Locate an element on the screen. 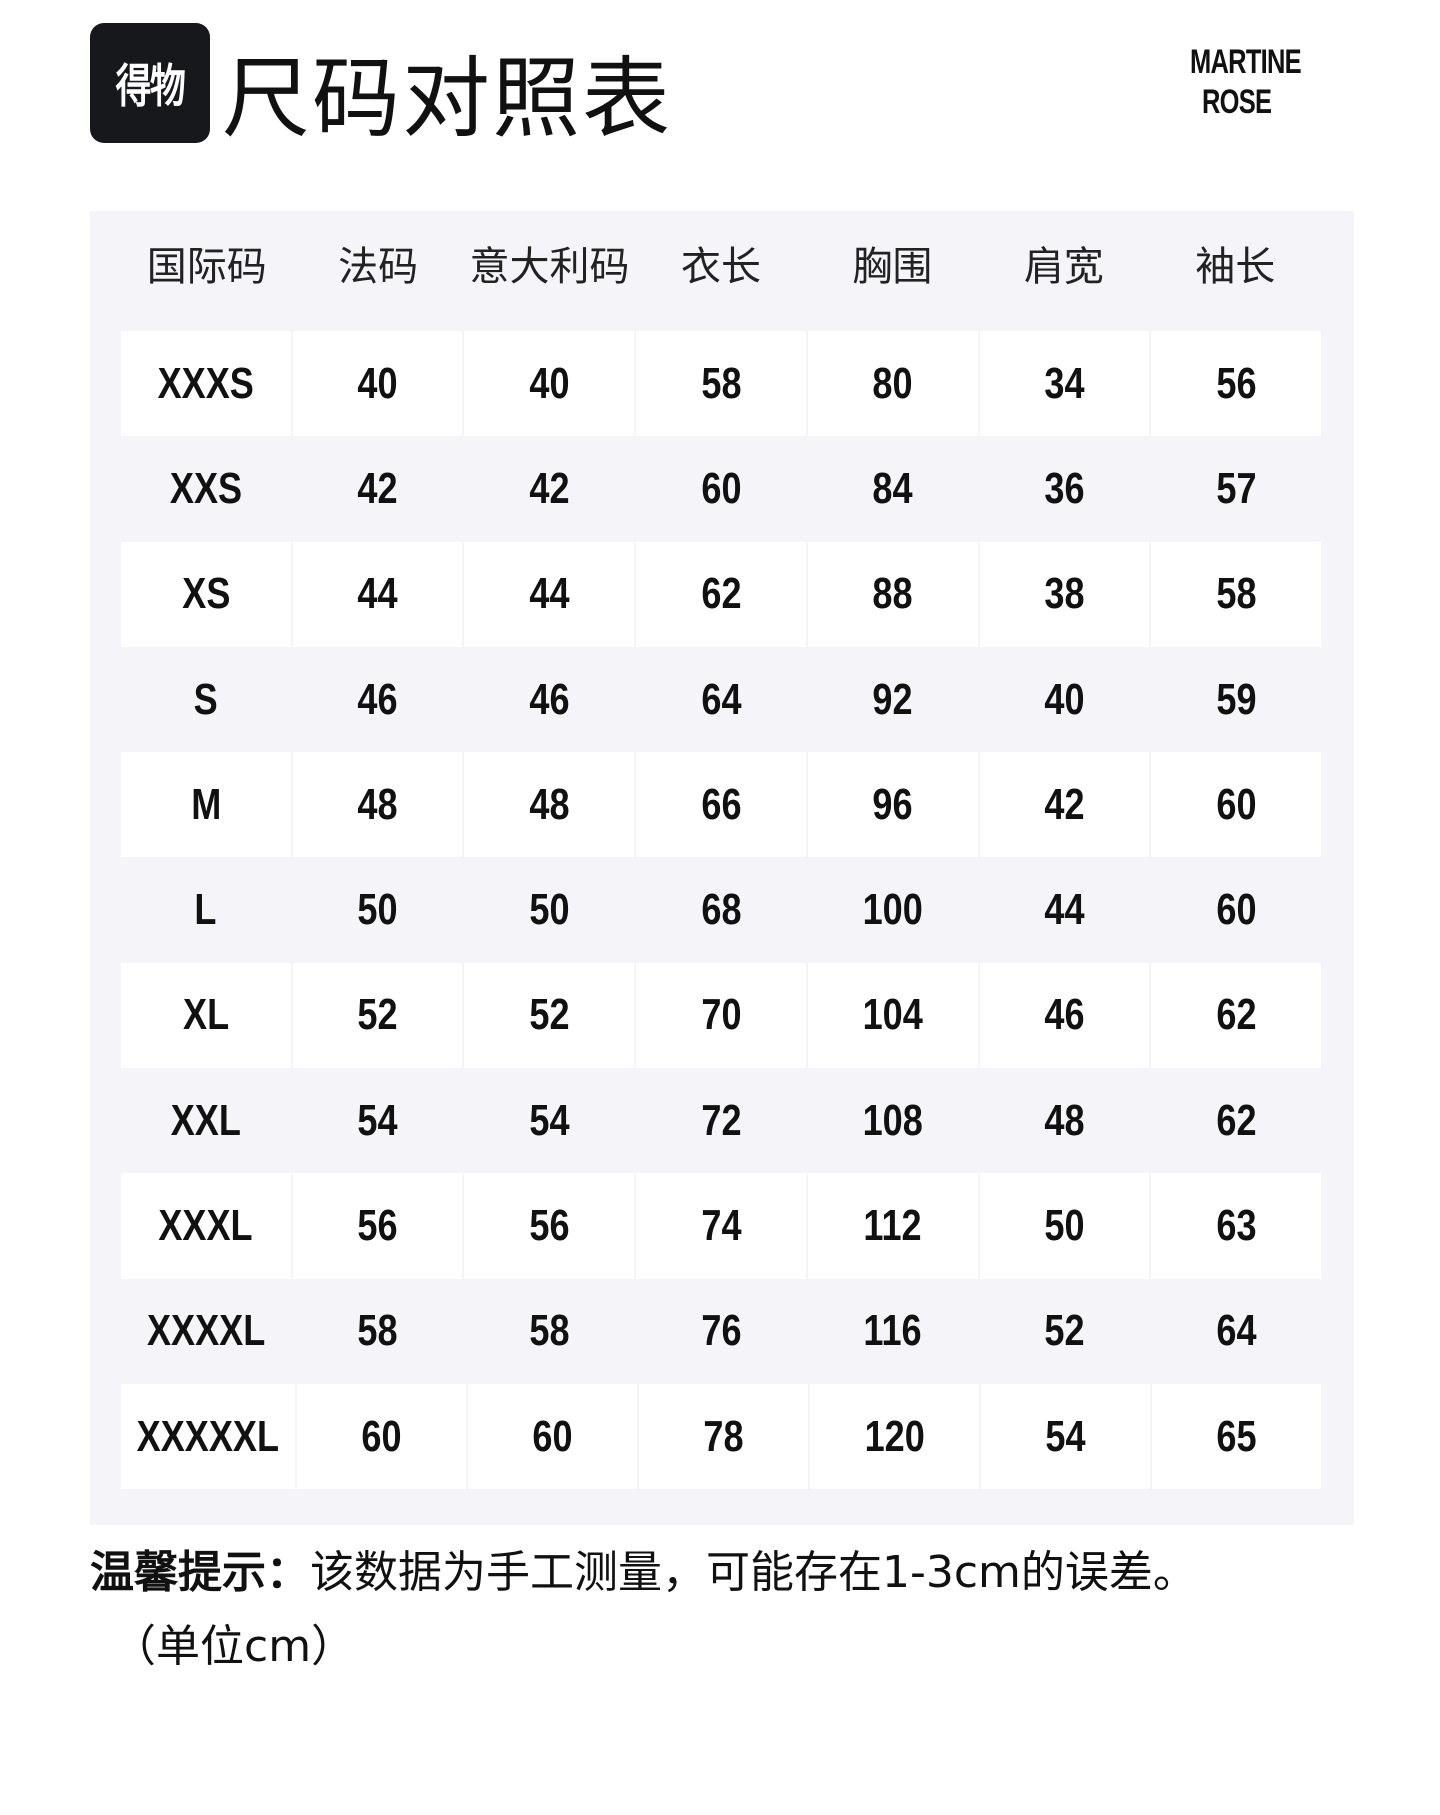 The image size is (1440, 1815). cell-value: XXXS is located at coordinates (205, 383).